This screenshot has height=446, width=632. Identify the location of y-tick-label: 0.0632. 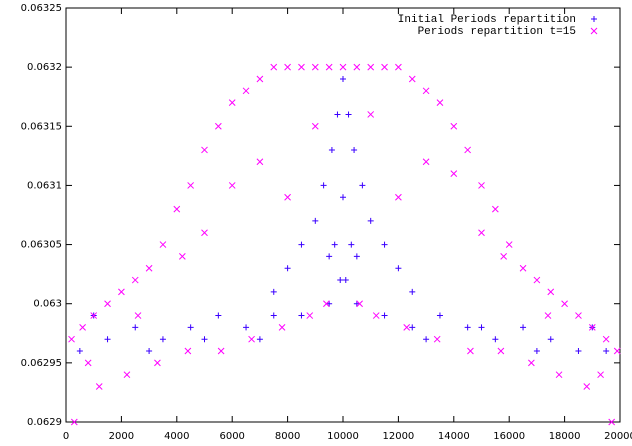
(44, 67).